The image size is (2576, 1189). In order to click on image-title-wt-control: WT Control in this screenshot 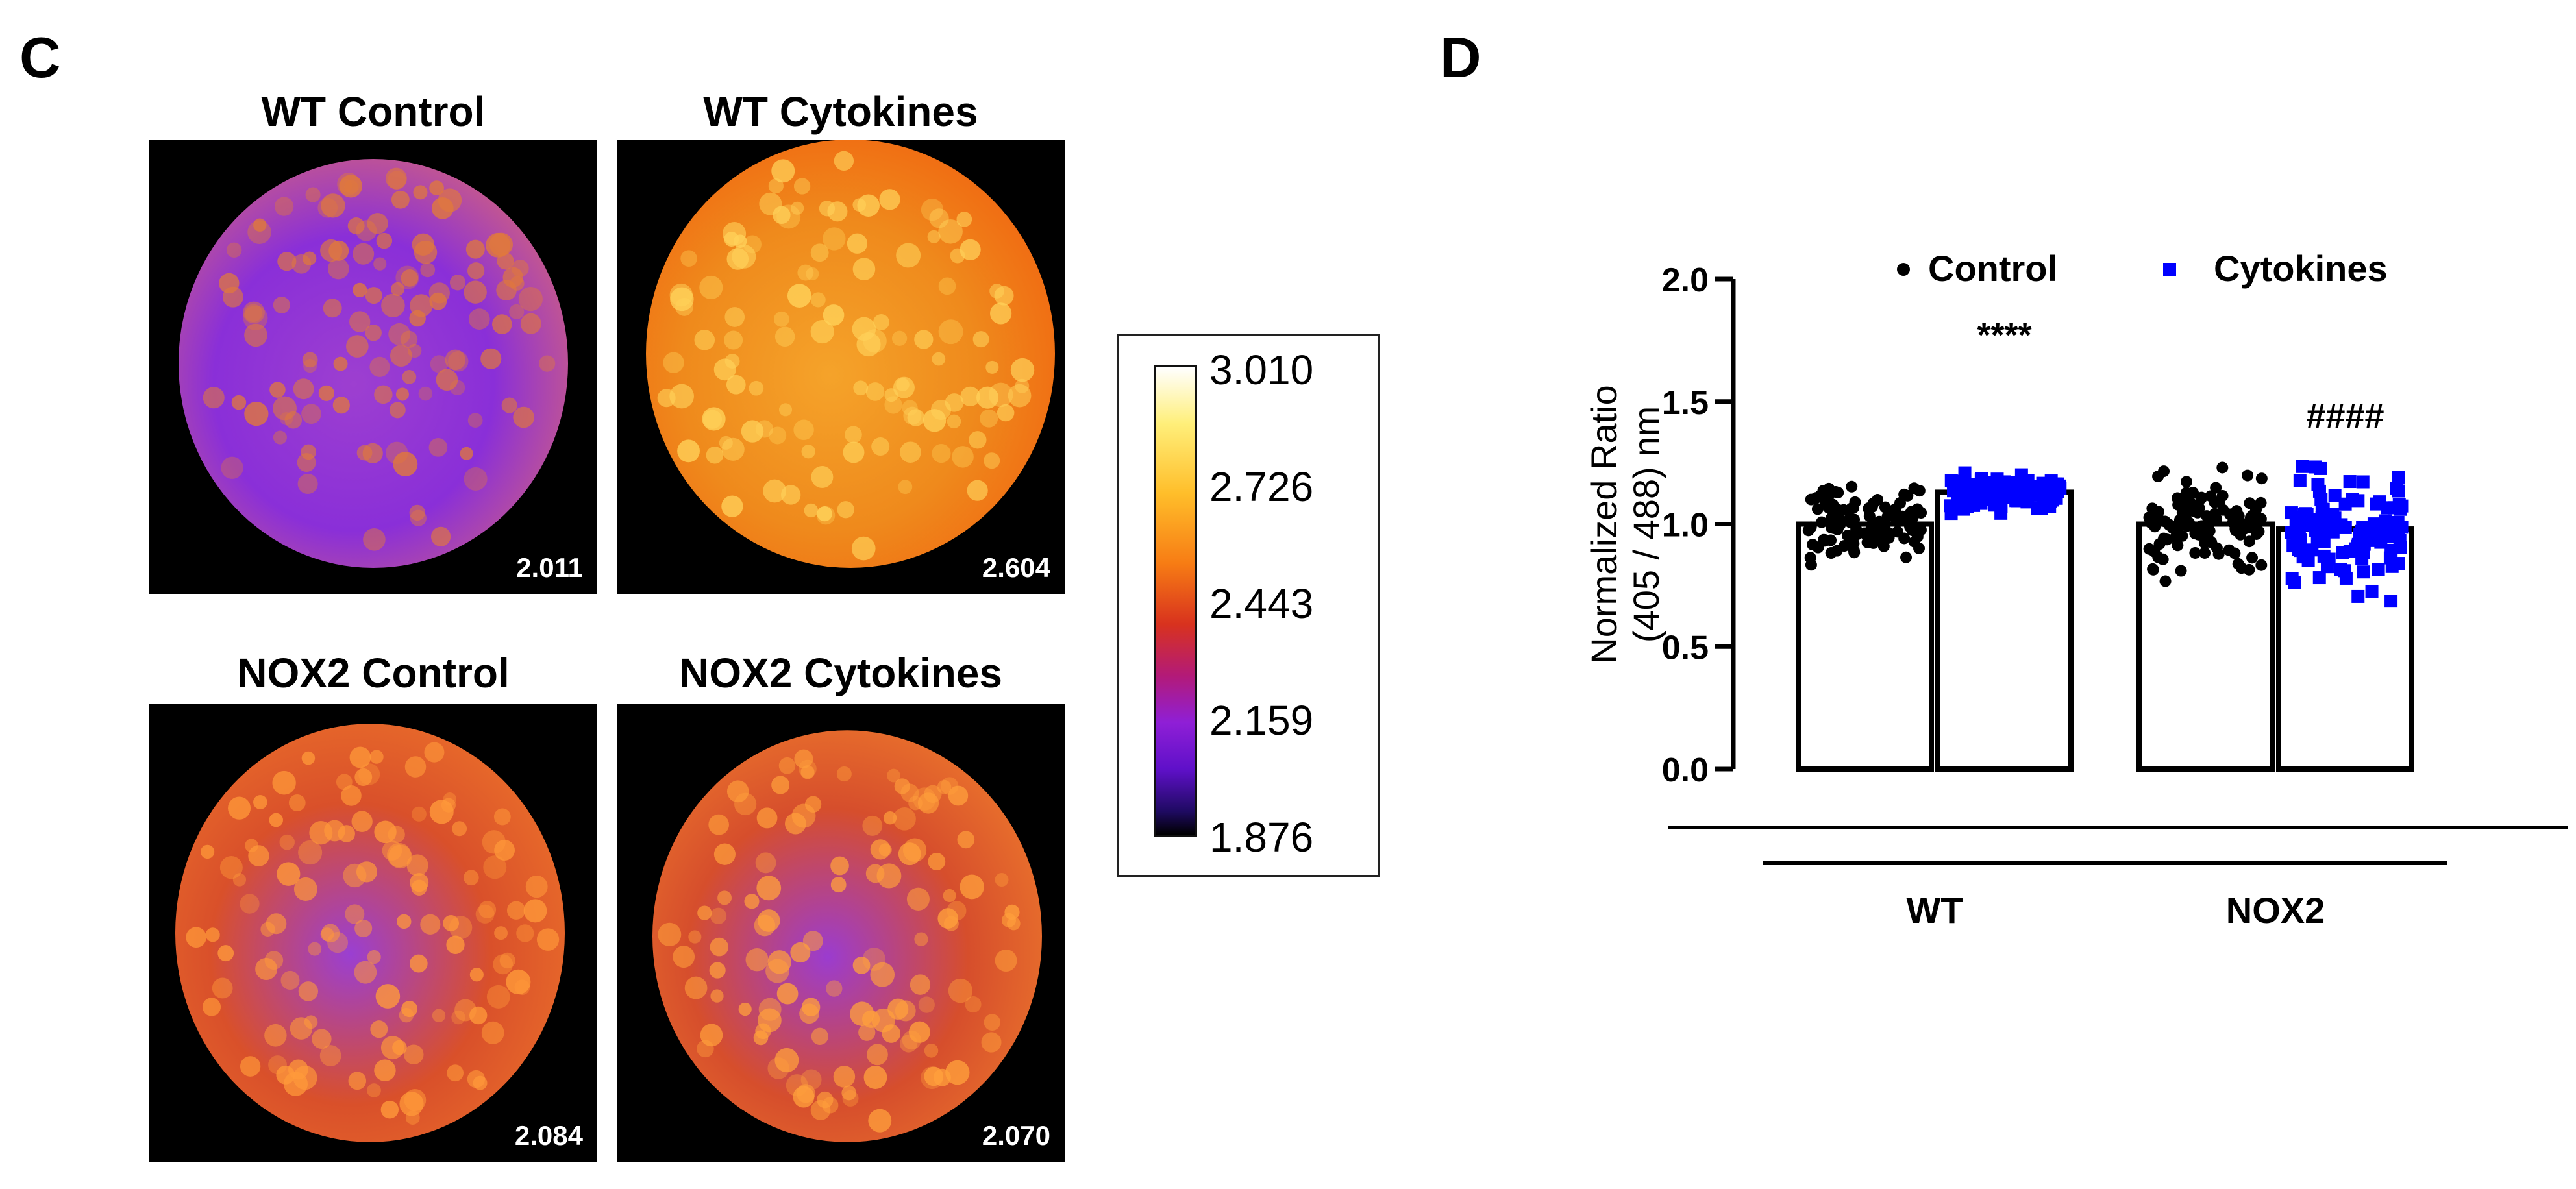, I will do `click(373, 111)`.